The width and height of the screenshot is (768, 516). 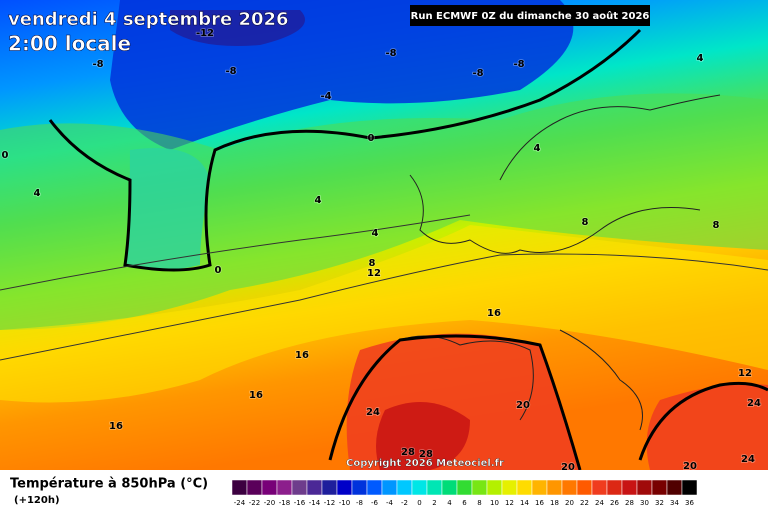 I want to click on scale-label: -24, so click(x=240, y=503).